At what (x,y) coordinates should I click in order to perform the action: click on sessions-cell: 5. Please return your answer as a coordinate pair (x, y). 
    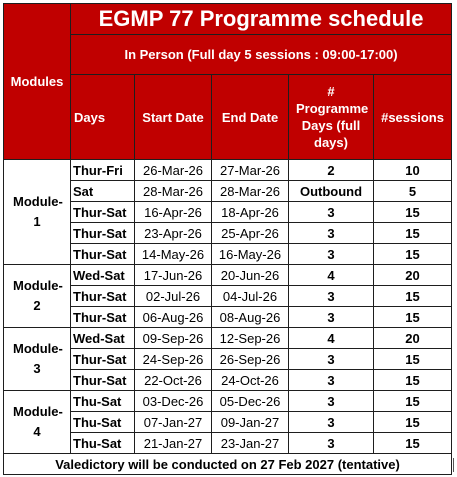
    Looking at the image, I should click on (412, 191).